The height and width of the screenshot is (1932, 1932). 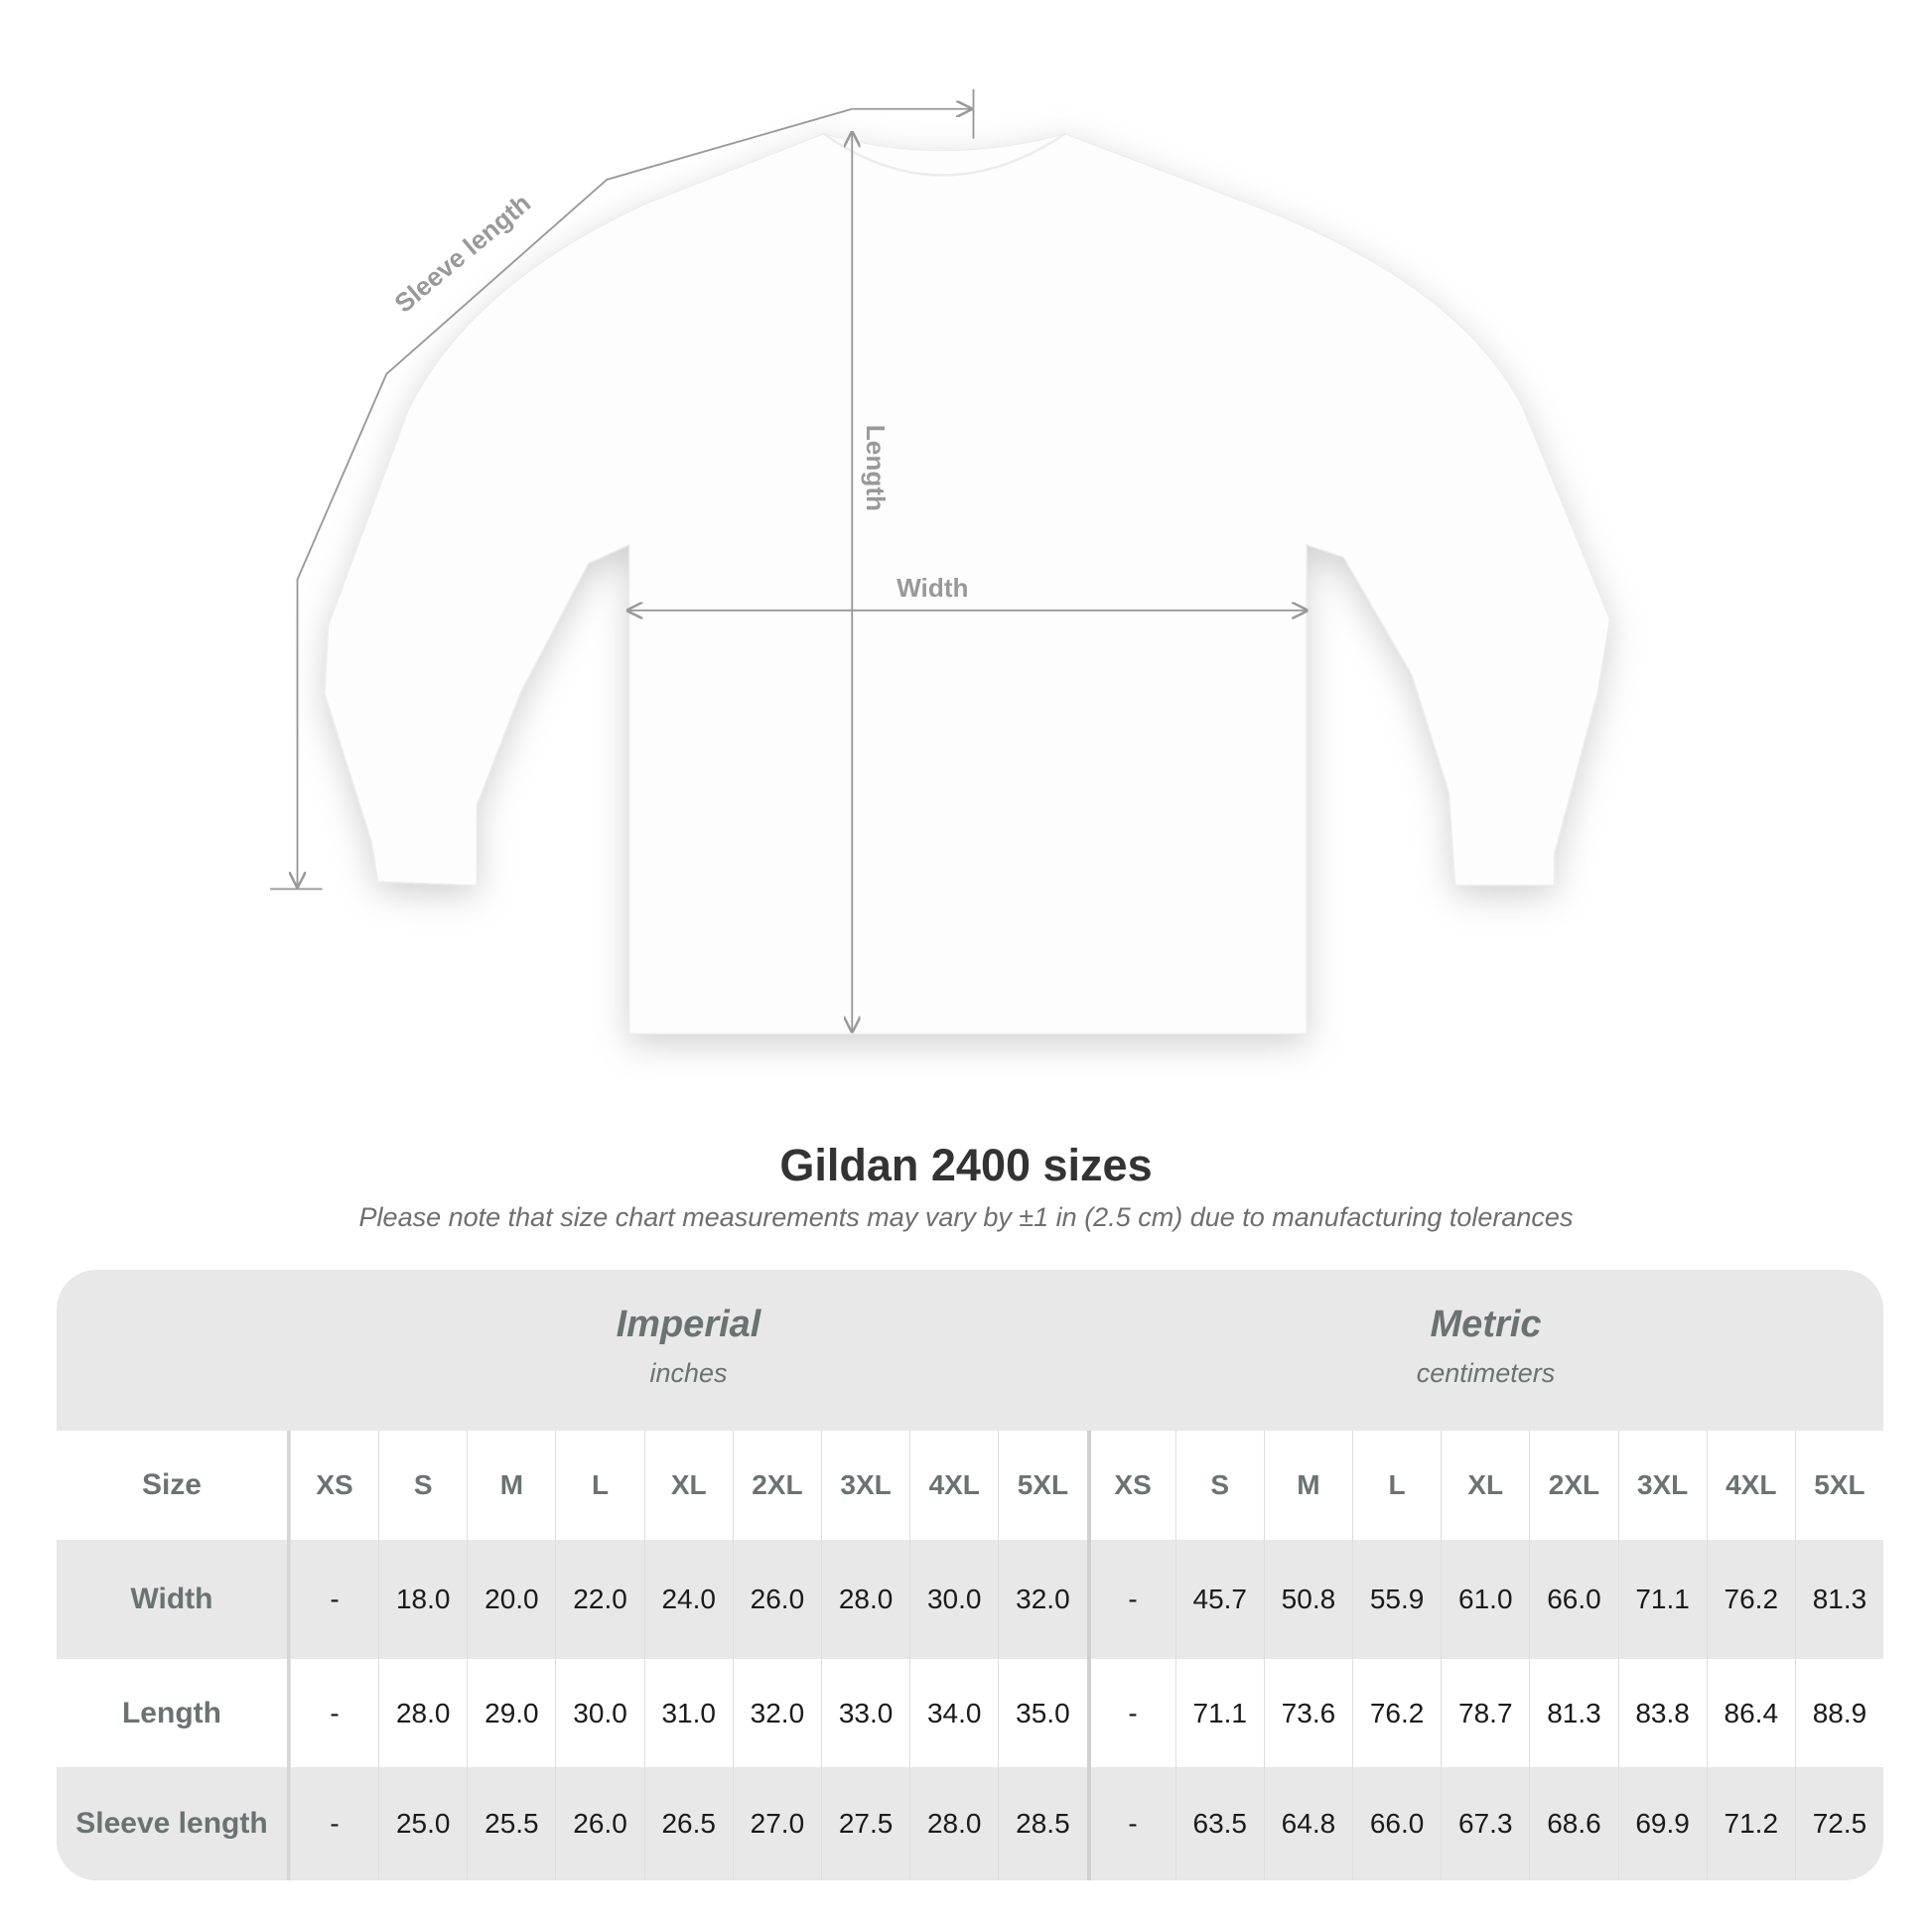 I want to click on imperial-value-cell: 24.0, so click(x=688, y=1600).